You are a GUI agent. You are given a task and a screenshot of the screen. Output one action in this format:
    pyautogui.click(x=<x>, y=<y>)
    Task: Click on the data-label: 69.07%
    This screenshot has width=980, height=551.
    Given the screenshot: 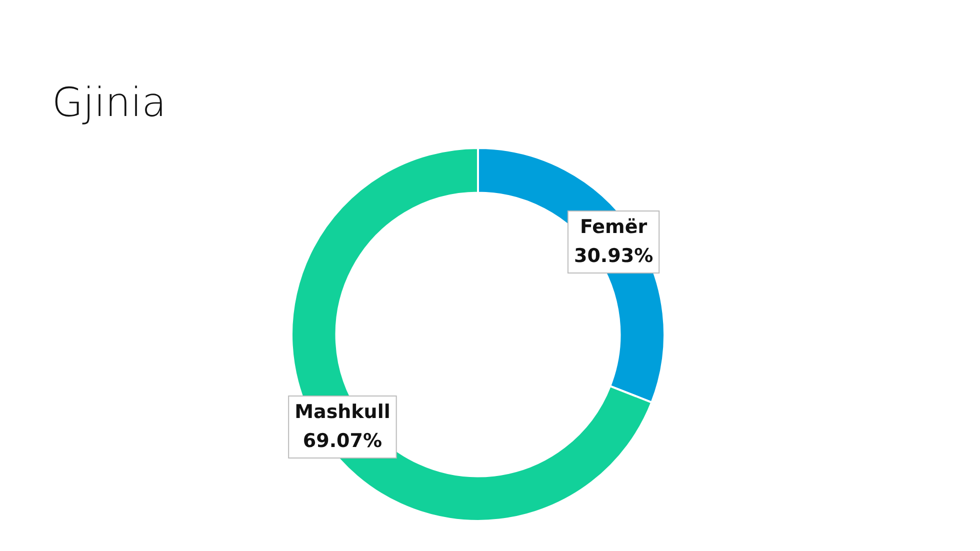 What is the action you would take?
    pyautogui.click(x=342, y=441)
    